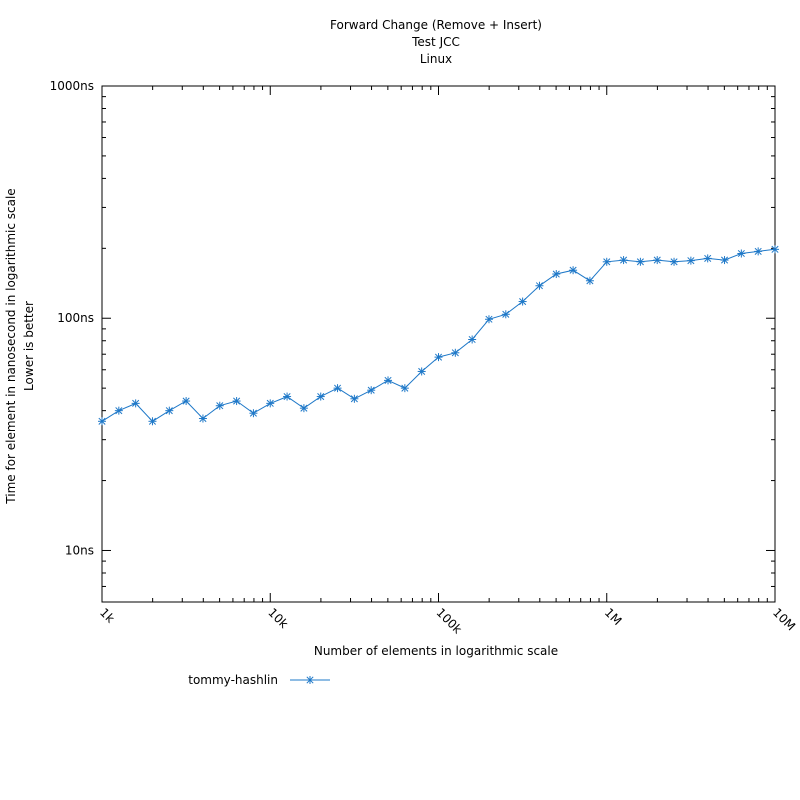 The height and width of the screenshot is (800, 800). Describe the element at coordinates (233, 680) in the screenshot. I see `legend-label: tommy-hashlin` at that location.